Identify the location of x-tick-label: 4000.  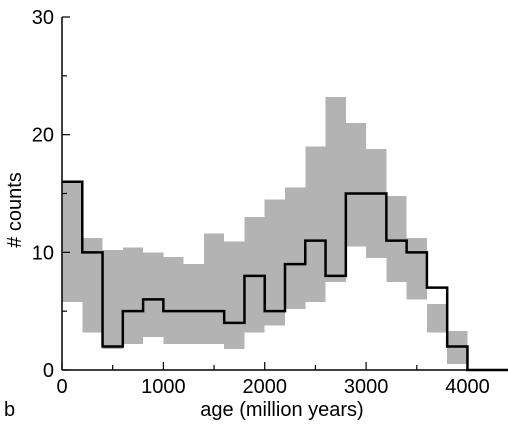
(467, 387).